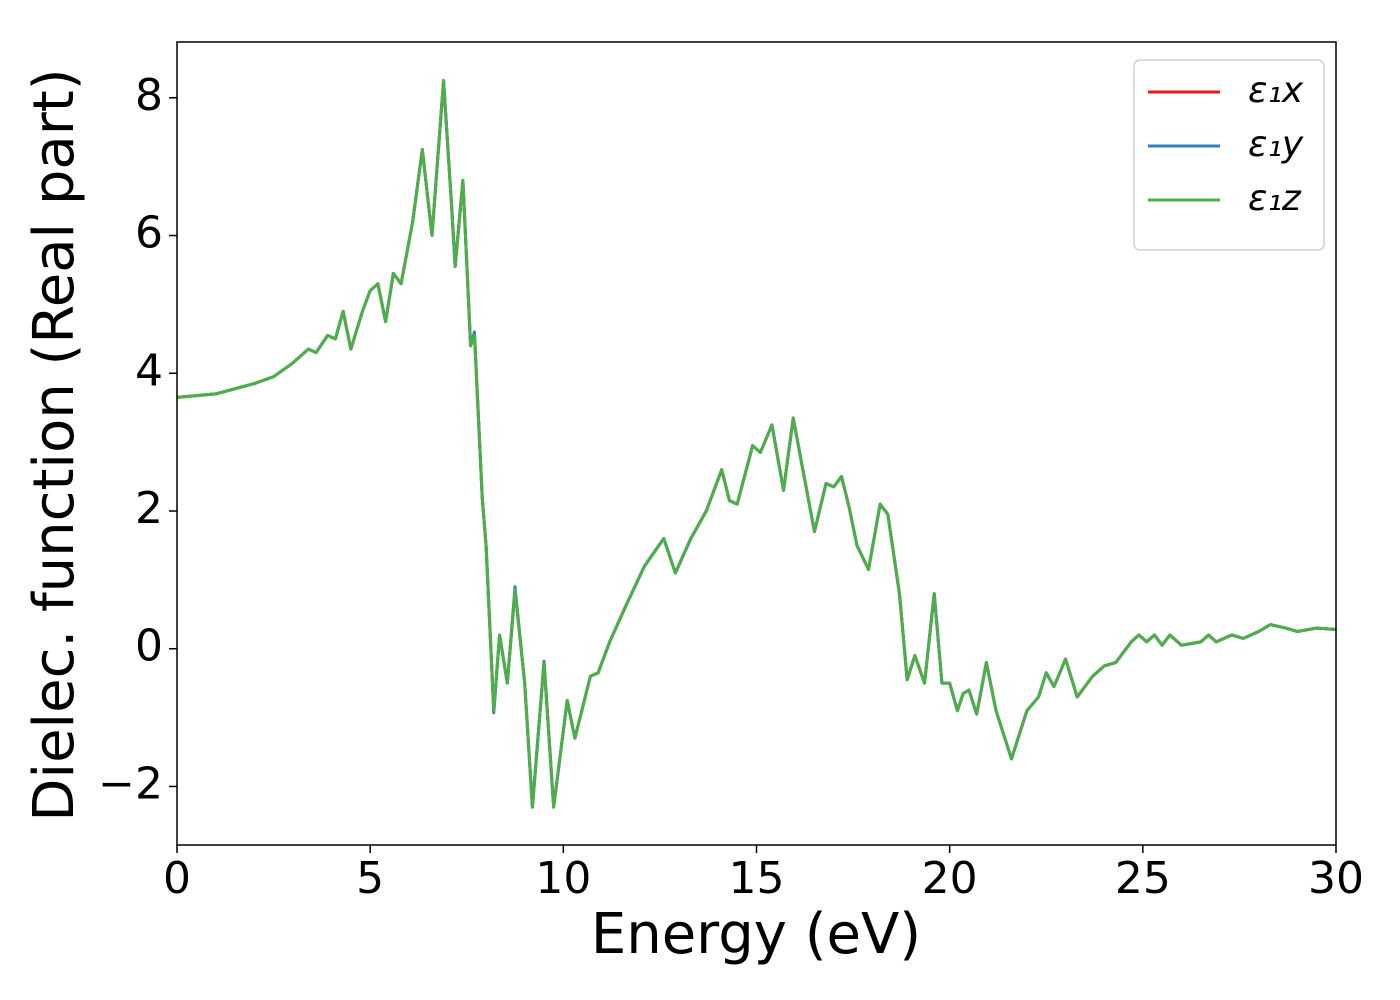 The image size is (1400, 1000). Describe the element at coordinates (149, 508) in the screenshot. I see `y-tick-label: 2` at that location.